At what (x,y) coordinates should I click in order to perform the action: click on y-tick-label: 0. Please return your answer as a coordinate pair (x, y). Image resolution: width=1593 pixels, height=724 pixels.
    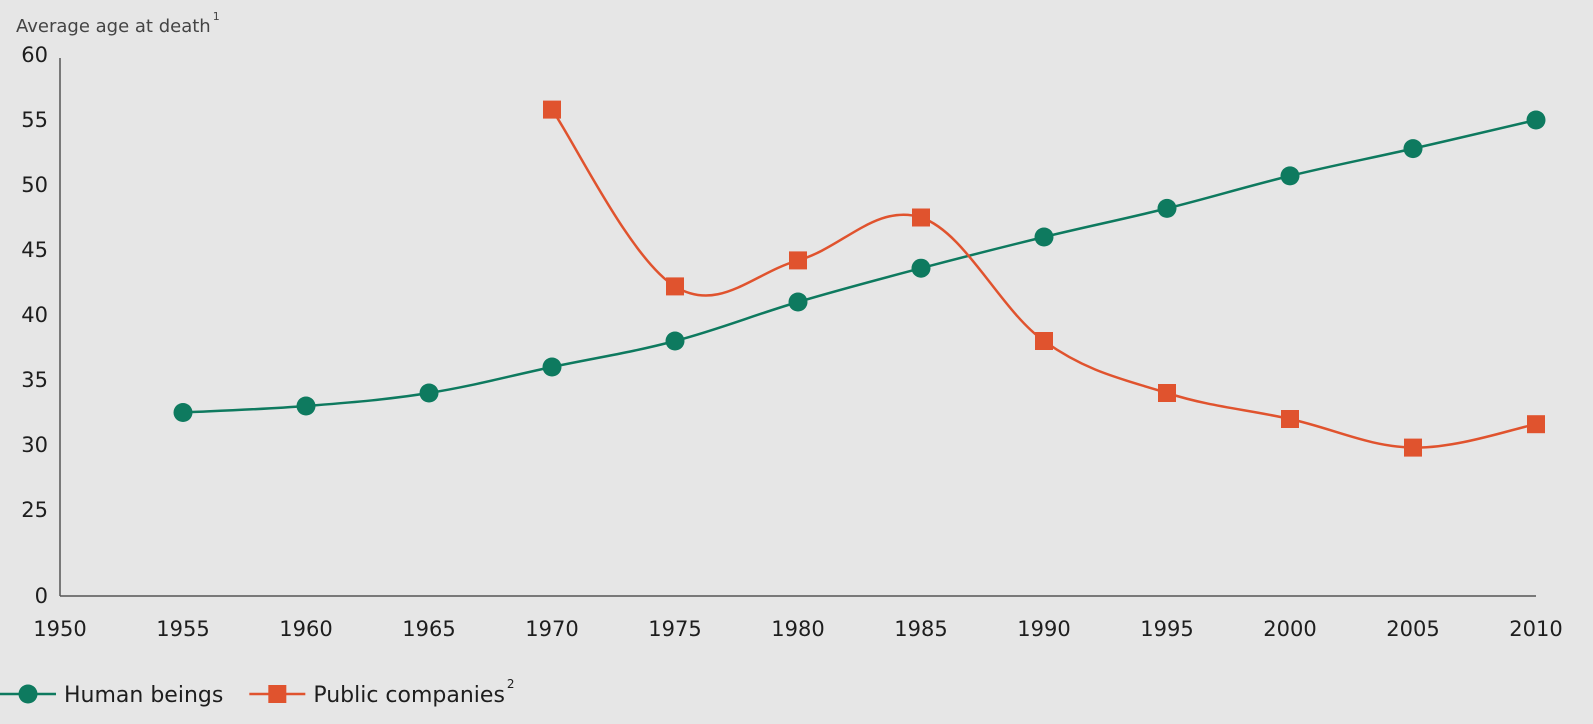
    Looking at the image, I should click on (41, 596).